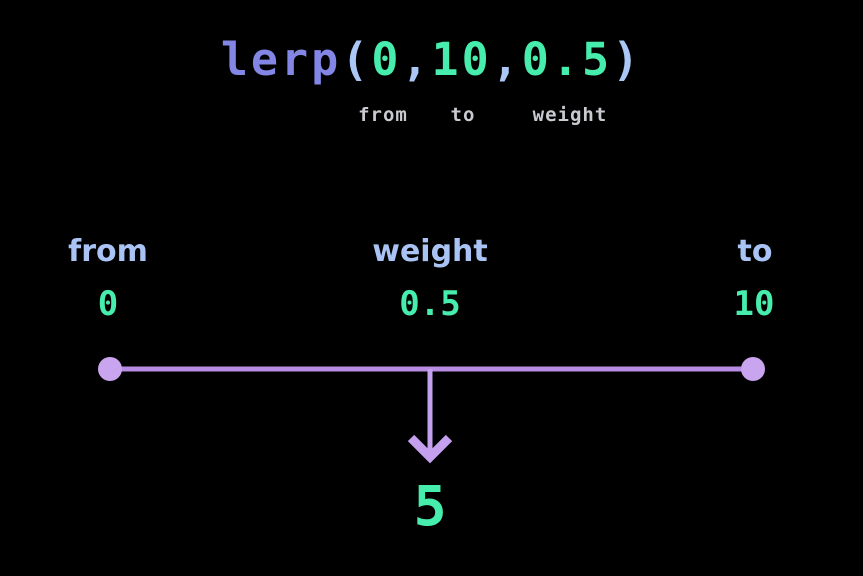 This screenshot has height=576, width=863. I want to click on arg-hint-to: to, so click(463, 115).